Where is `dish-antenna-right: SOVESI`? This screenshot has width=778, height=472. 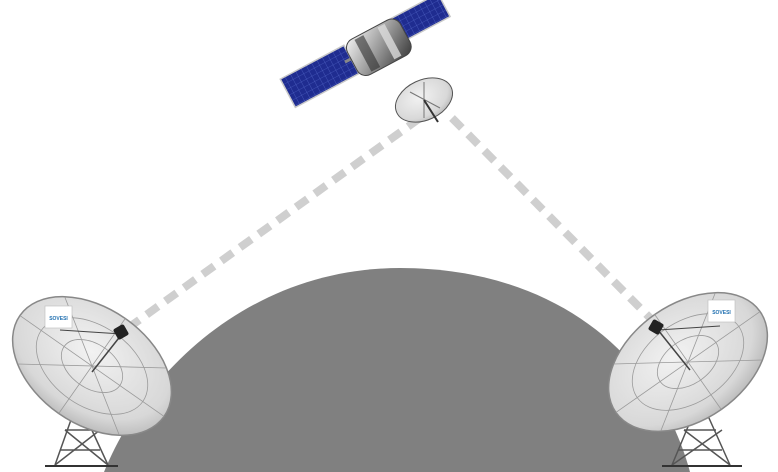
dish-antenna-right: SOVESI is located at coordinates (688, 379).